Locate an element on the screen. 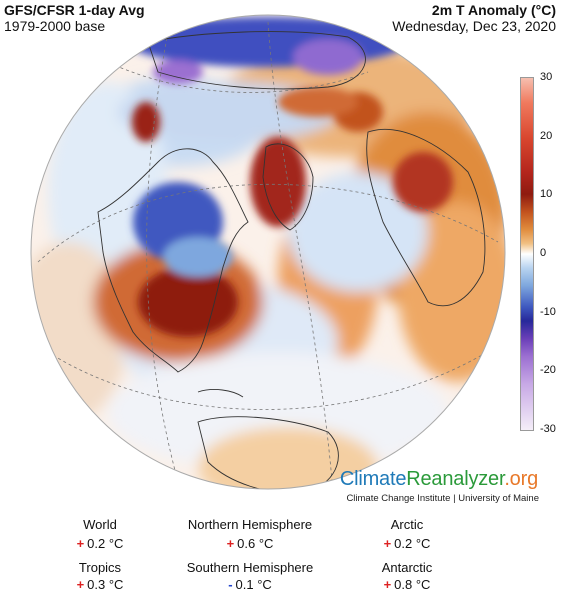 The image size is (562, 594). map-date: Wednesday, Dec 23, 2020 is located at coordinates (474, 26).